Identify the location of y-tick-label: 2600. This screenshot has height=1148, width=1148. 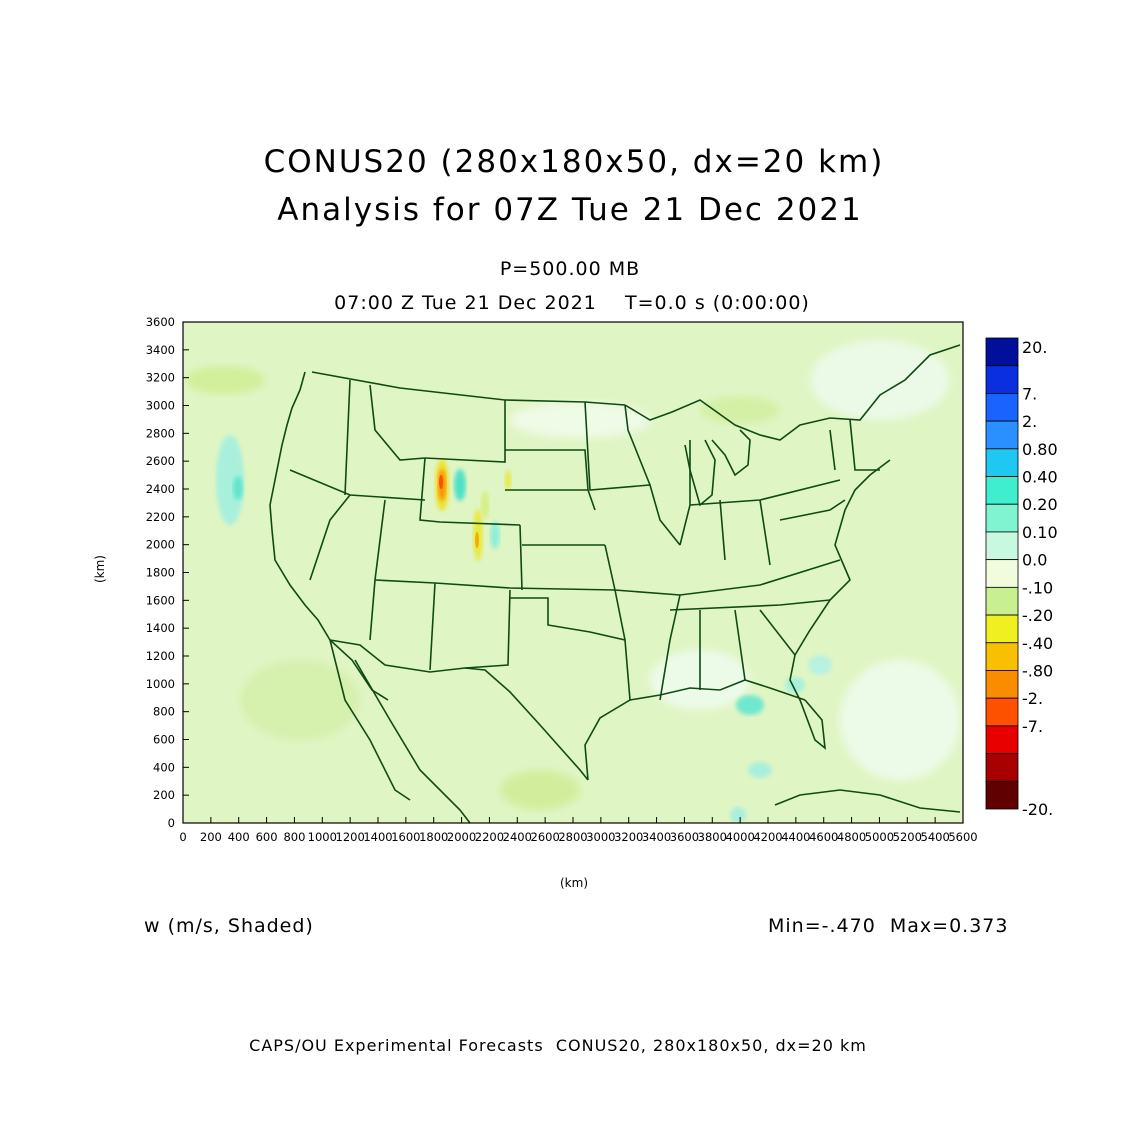
(160, 461).